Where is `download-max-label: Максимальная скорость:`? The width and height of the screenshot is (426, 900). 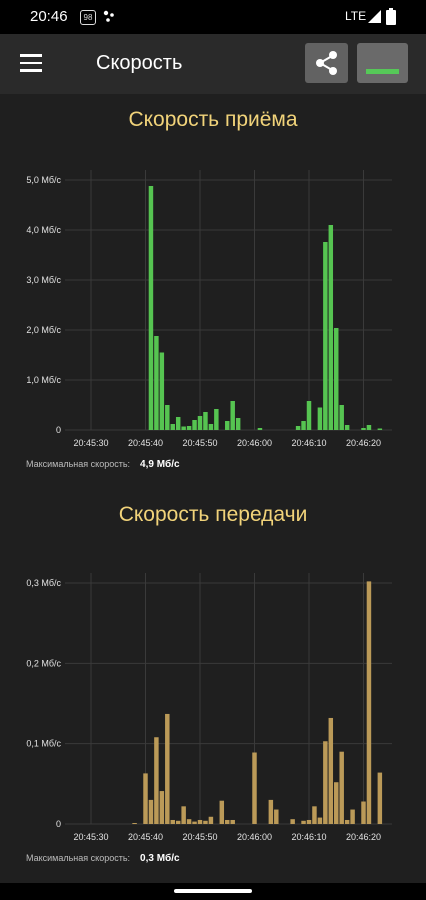
download-max-label: Максимальная скорость: is located at coordinates (78, 464).